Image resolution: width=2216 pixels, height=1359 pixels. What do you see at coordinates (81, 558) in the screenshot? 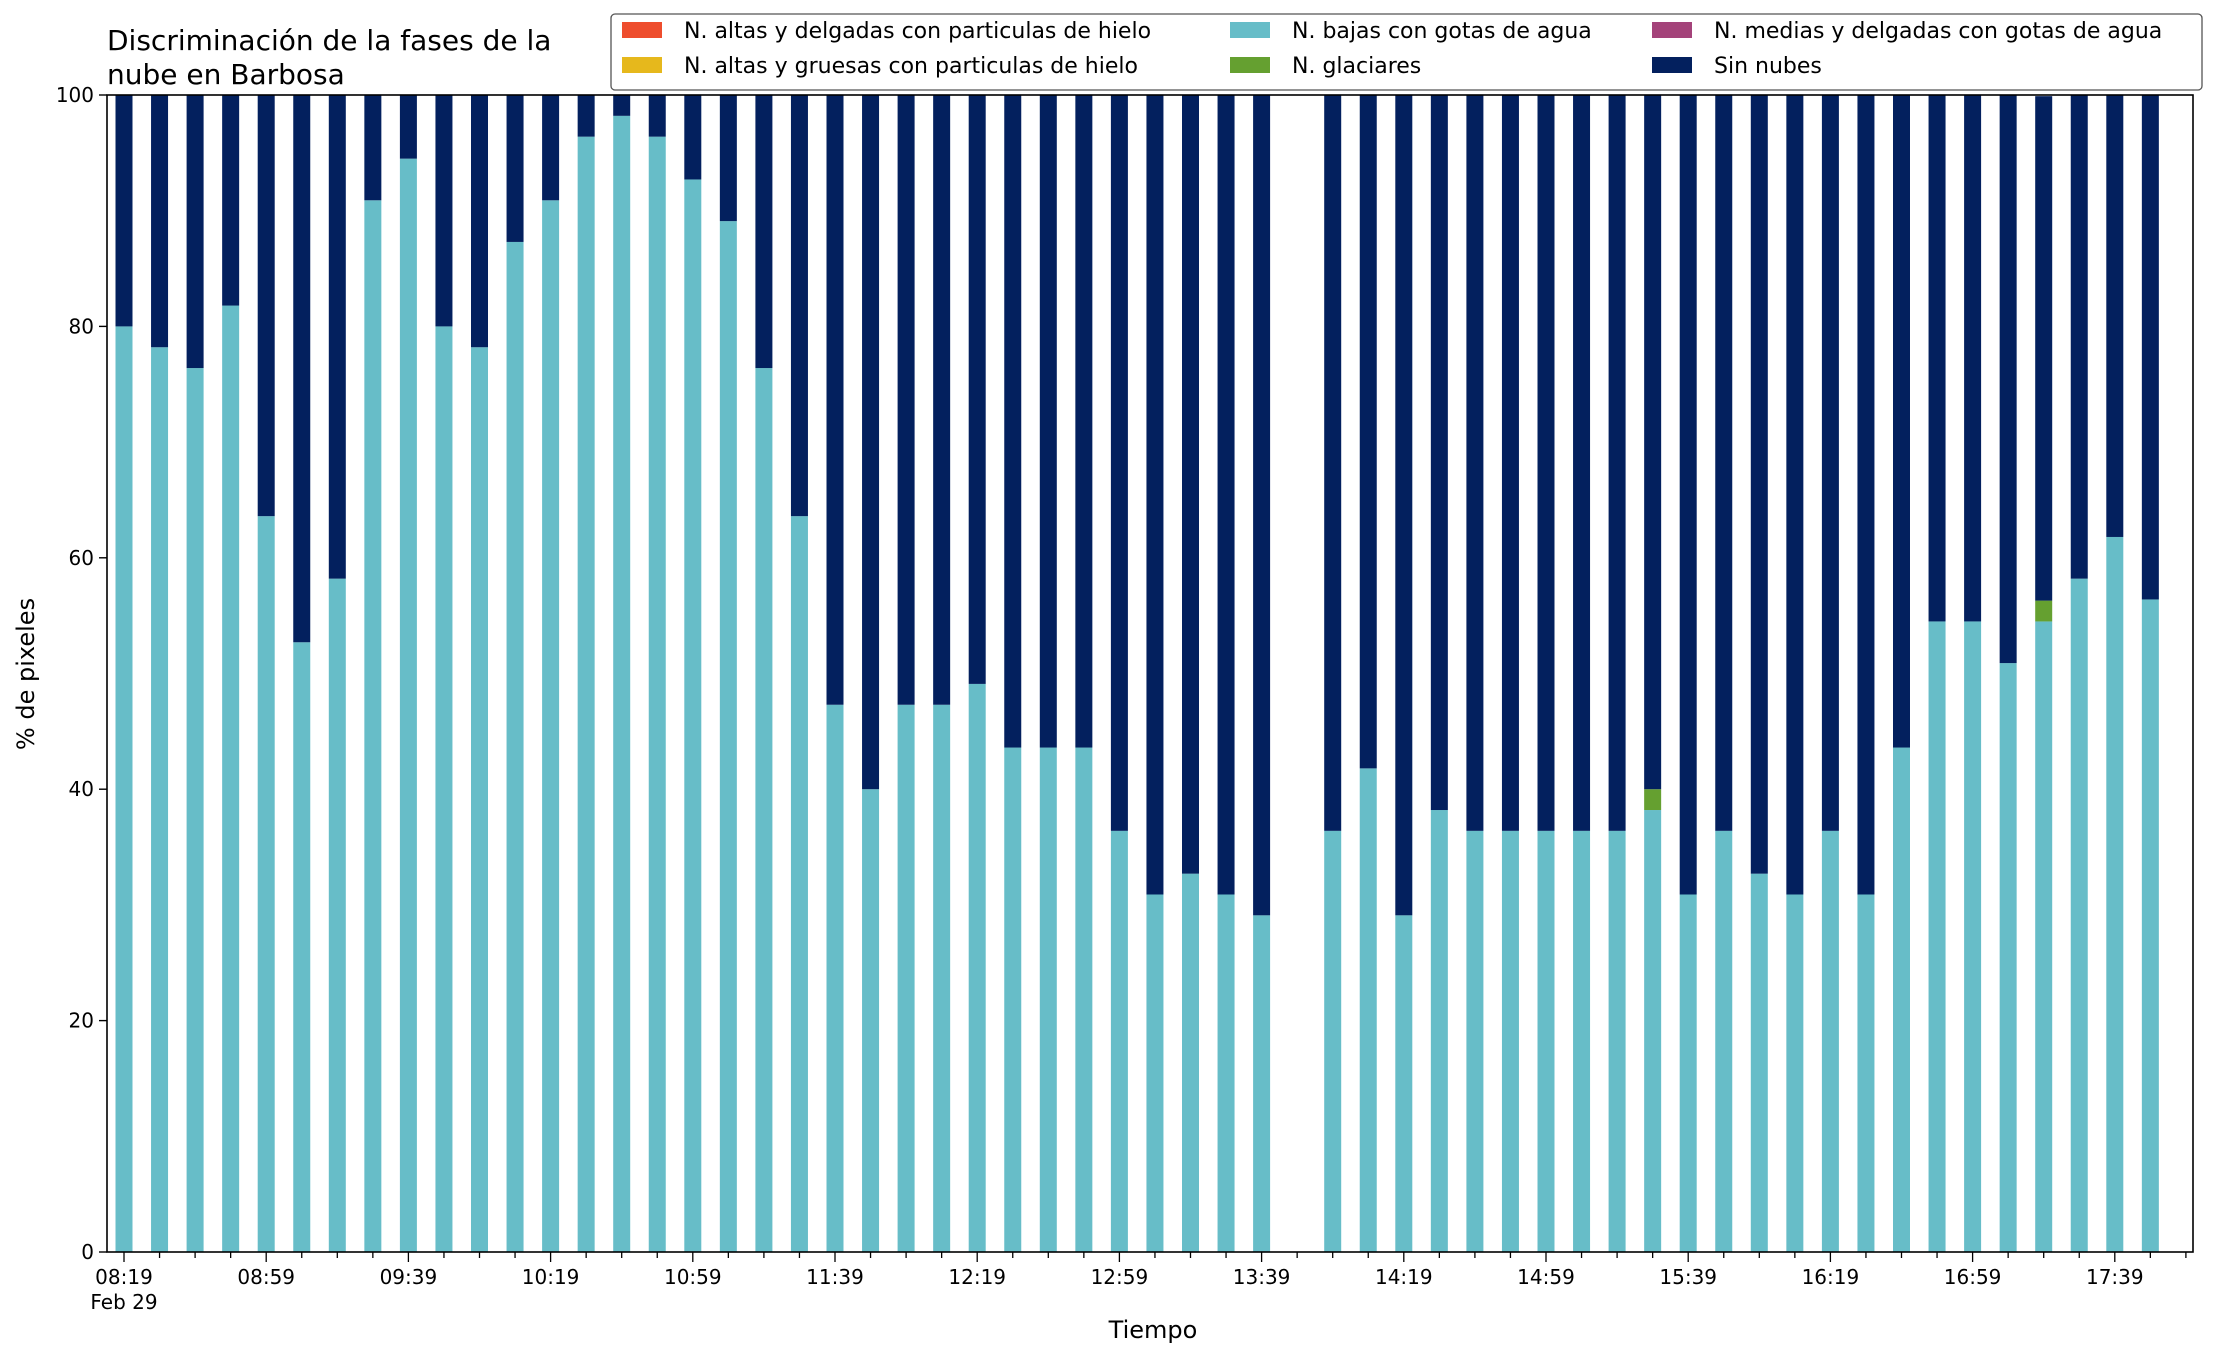
I see `y-tick-label-3: 60` at bounding box center [81, 558].